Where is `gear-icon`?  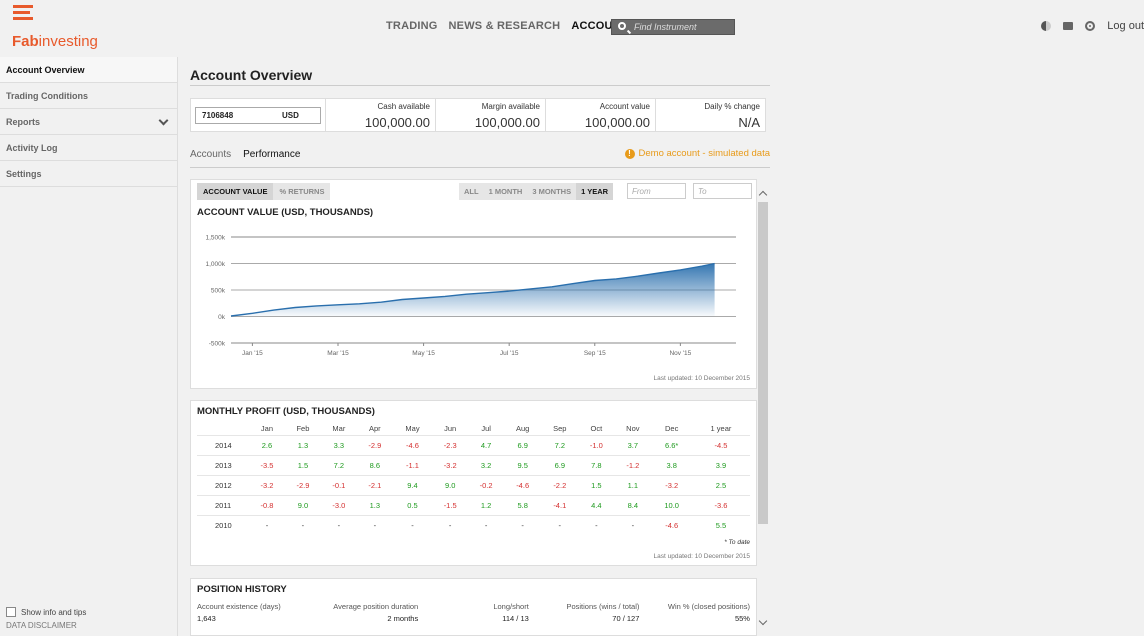
gear-icon is located at coordinates (1090, 26).